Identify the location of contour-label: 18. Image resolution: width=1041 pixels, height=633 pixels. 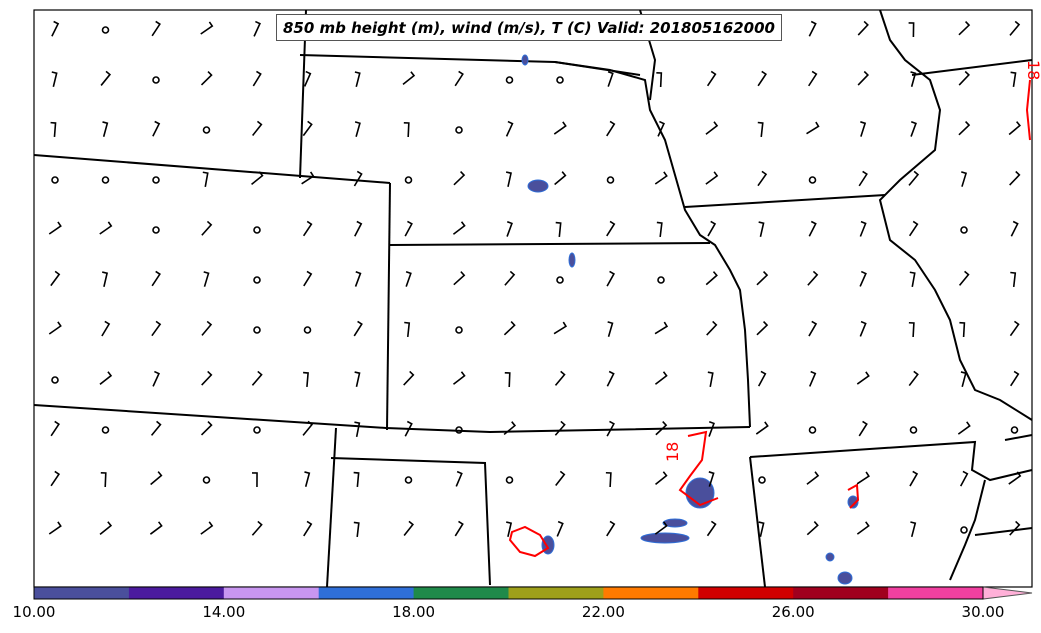
(672, 452).